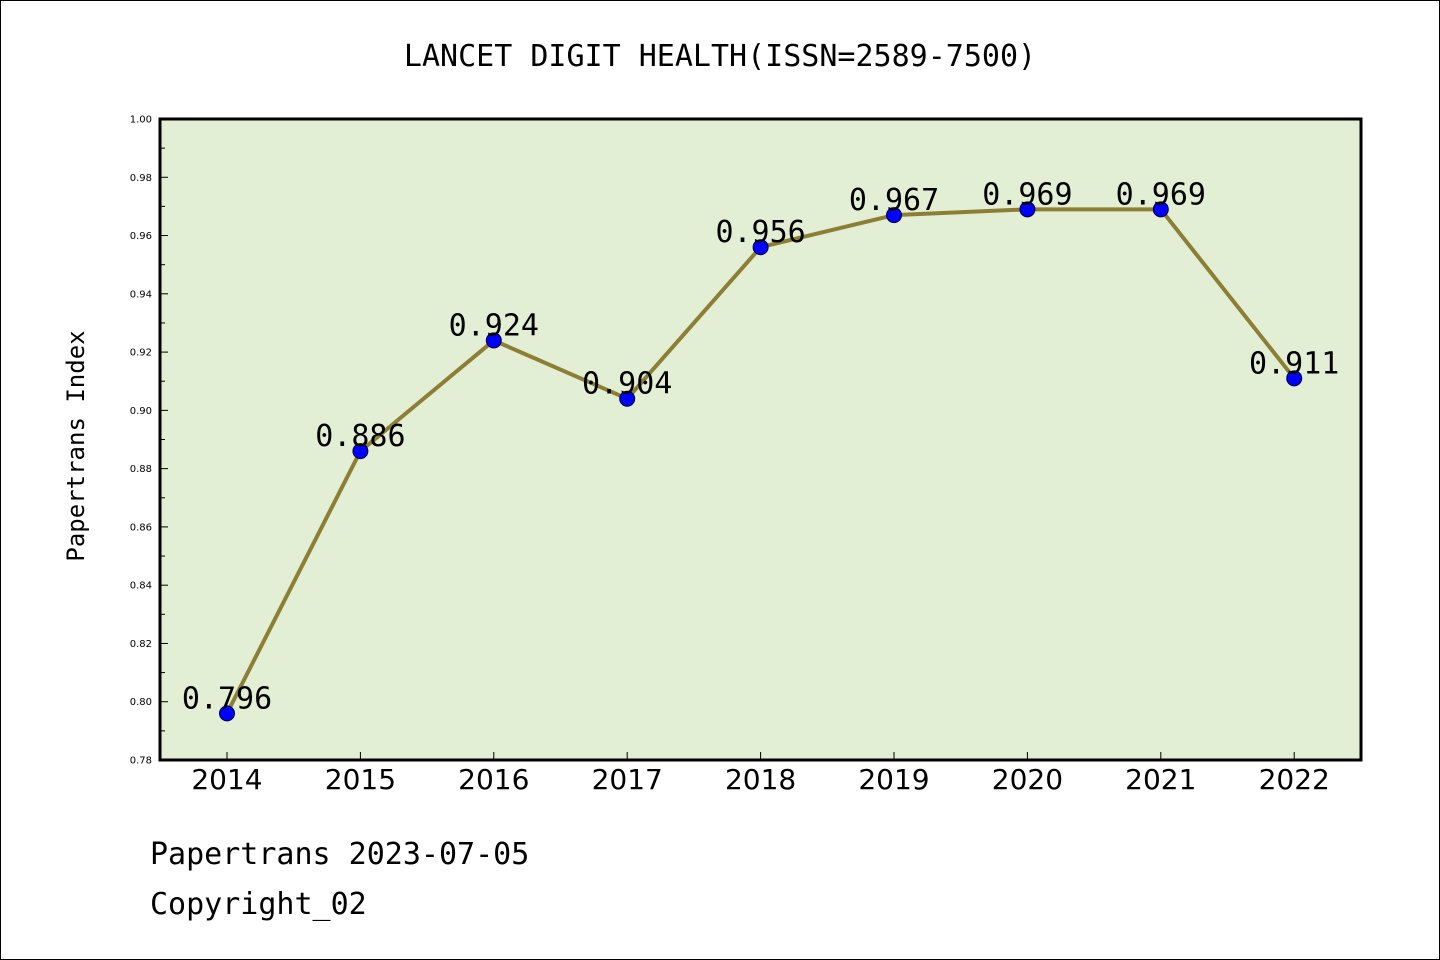 This screenshot has width=1440, height=960. I want to click on y-tick-label: 0.86, so click(141, 527).